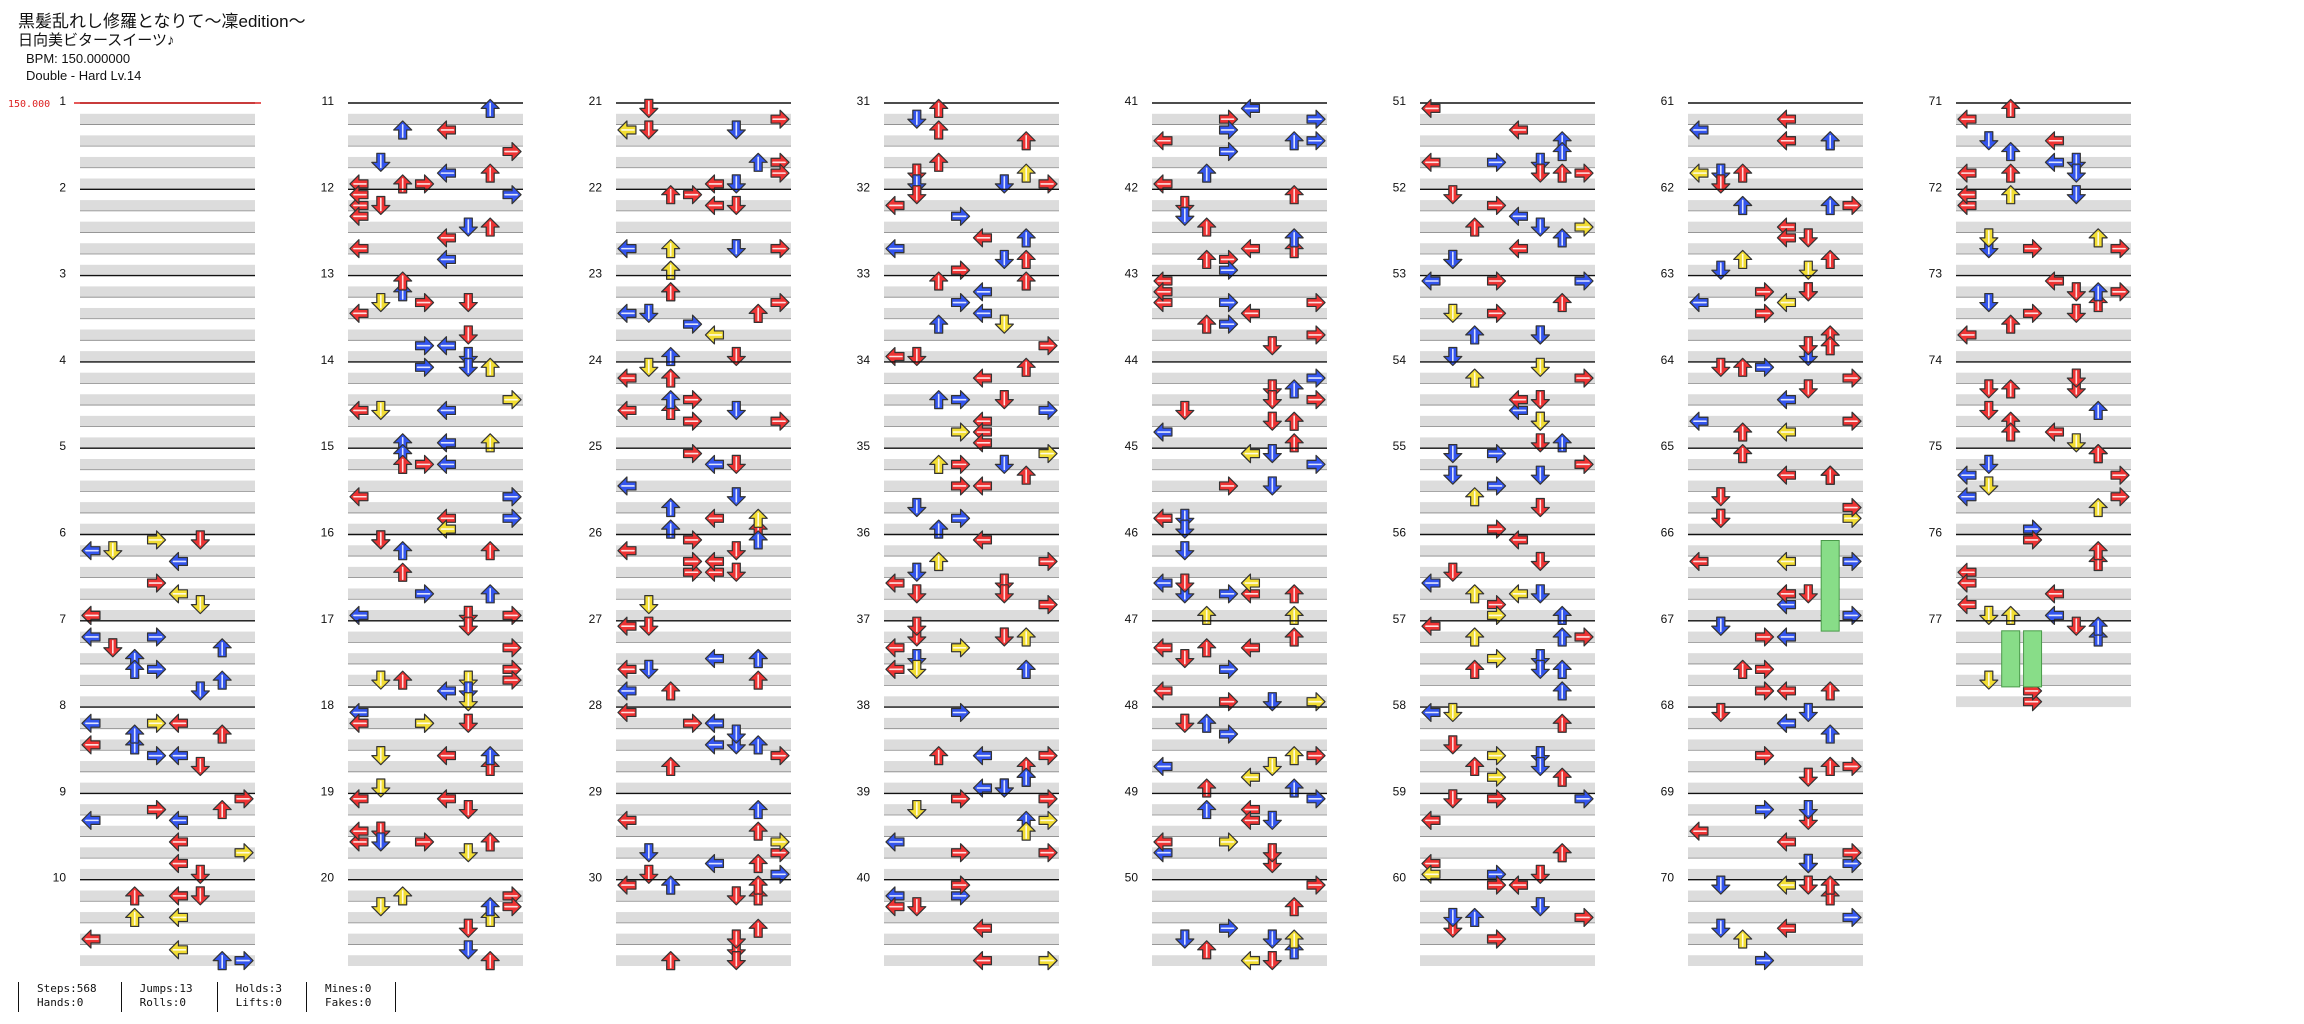 The height and width of the screenshot is (1024, 2304). What do you see at coordinates (62, 533) in the screenshot?
I see `measure-number: 6` at bounding box center [62, 533].